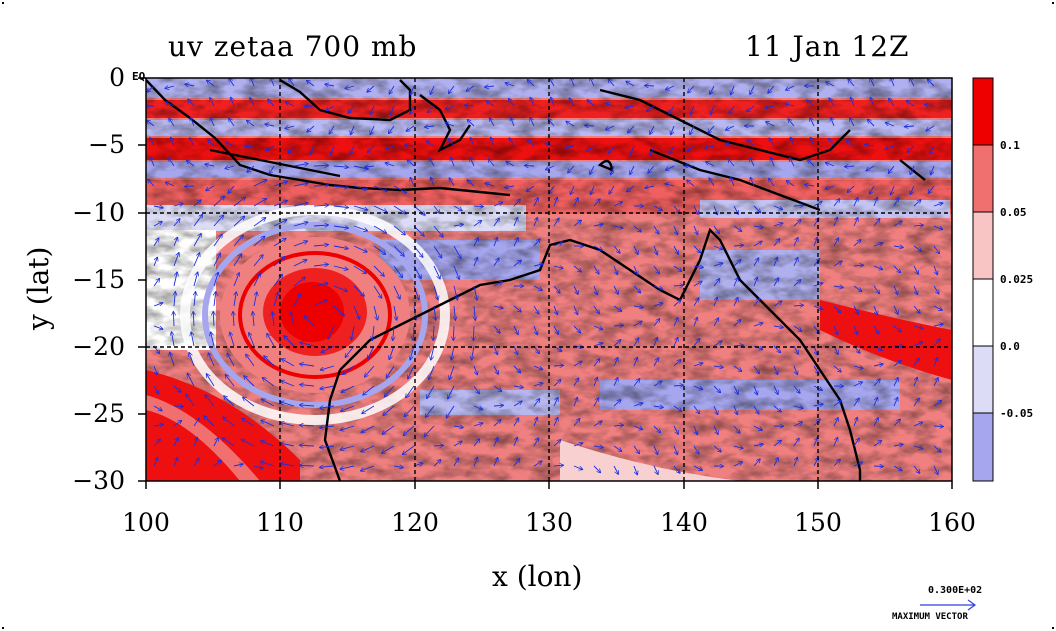  What do you see at coordinates (537, 576) in the screenshot?
I see `x-axis-title: x (lon)` at bounding box center [537, 576].